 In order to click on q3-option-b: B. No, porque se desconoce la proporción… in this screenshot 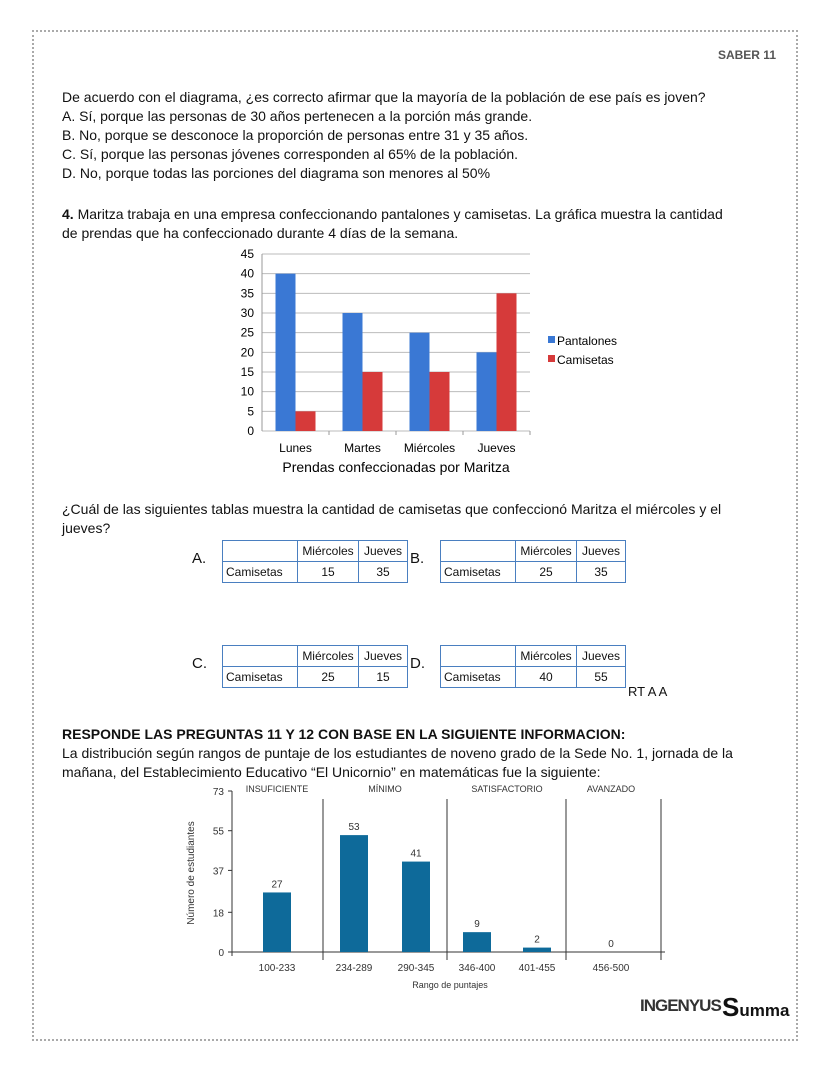, I will do `click(295, 135)`.